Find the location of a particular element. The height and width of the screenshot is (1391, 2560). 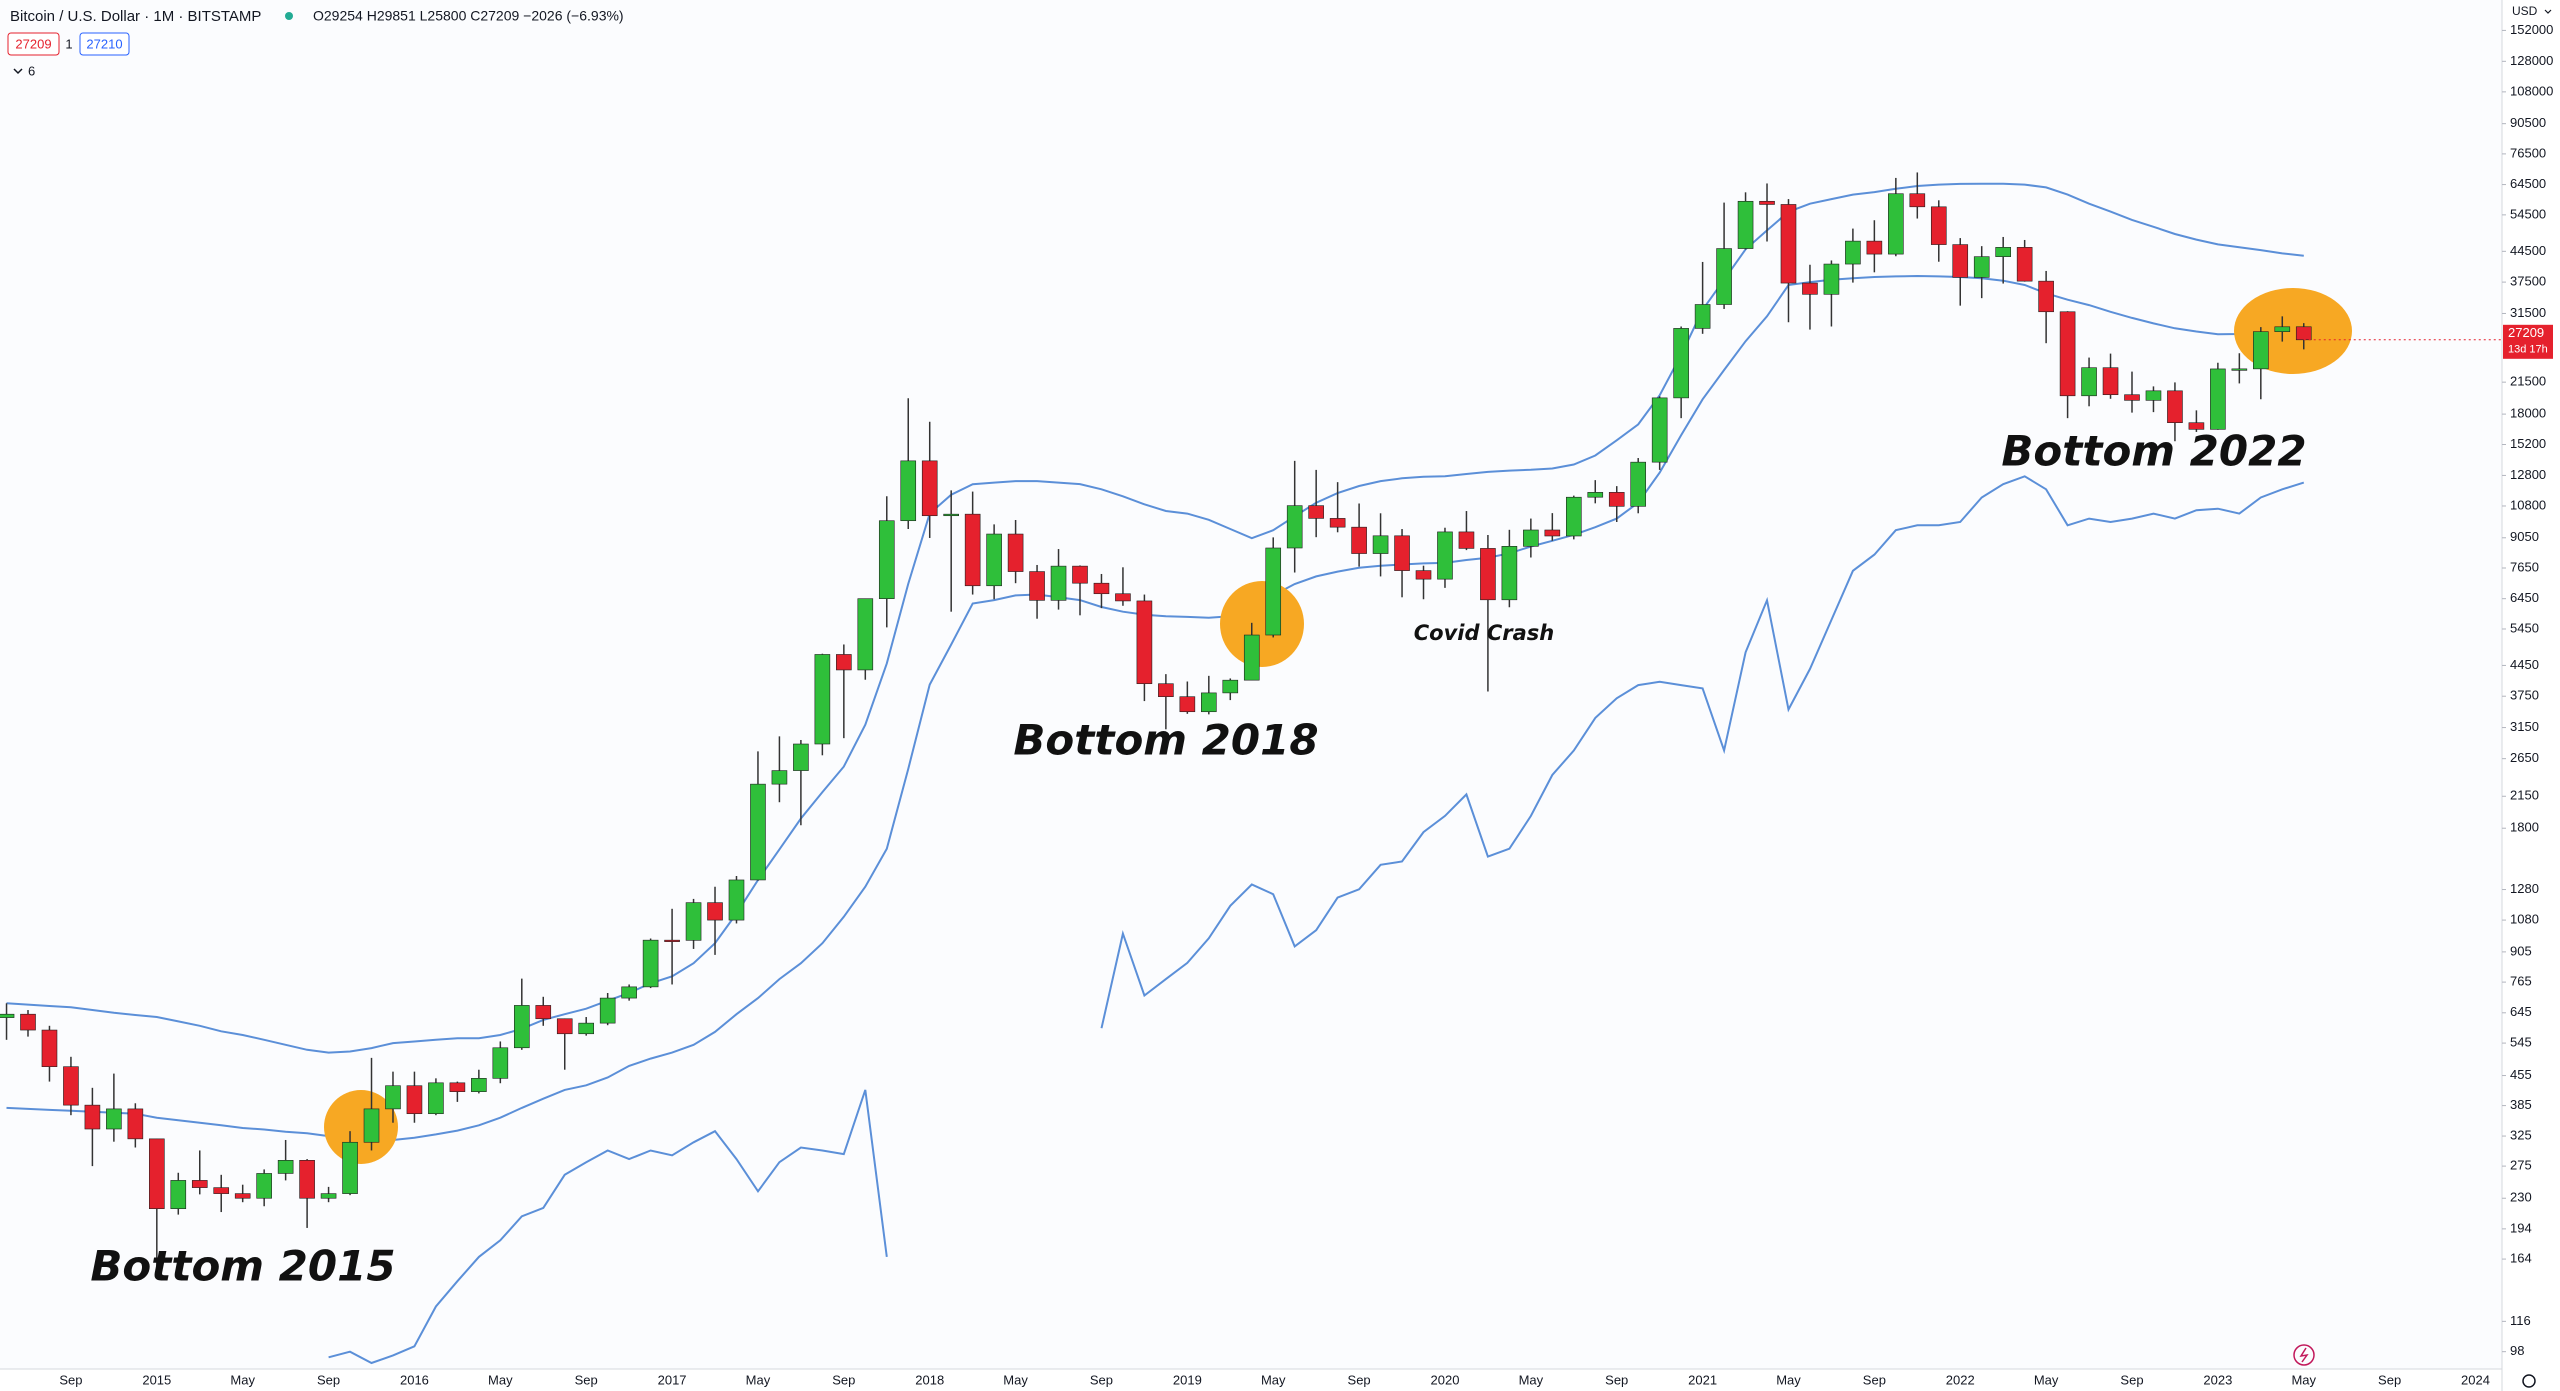

bid: 27209 is located at coordinates (33, 43).